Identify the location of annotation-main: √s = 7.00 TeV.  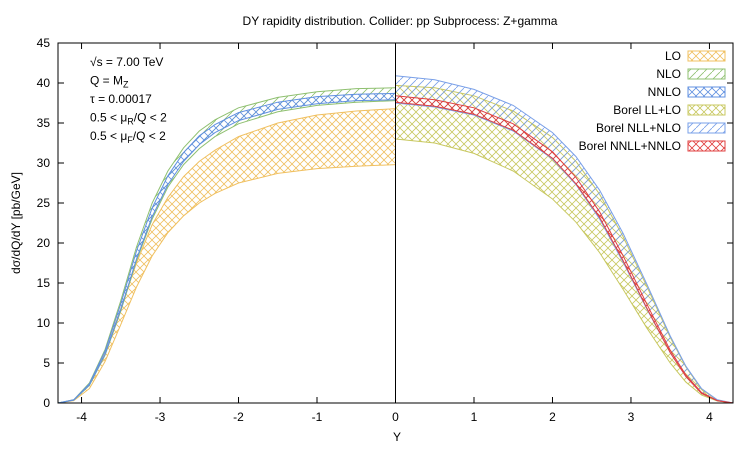
(126, 62).